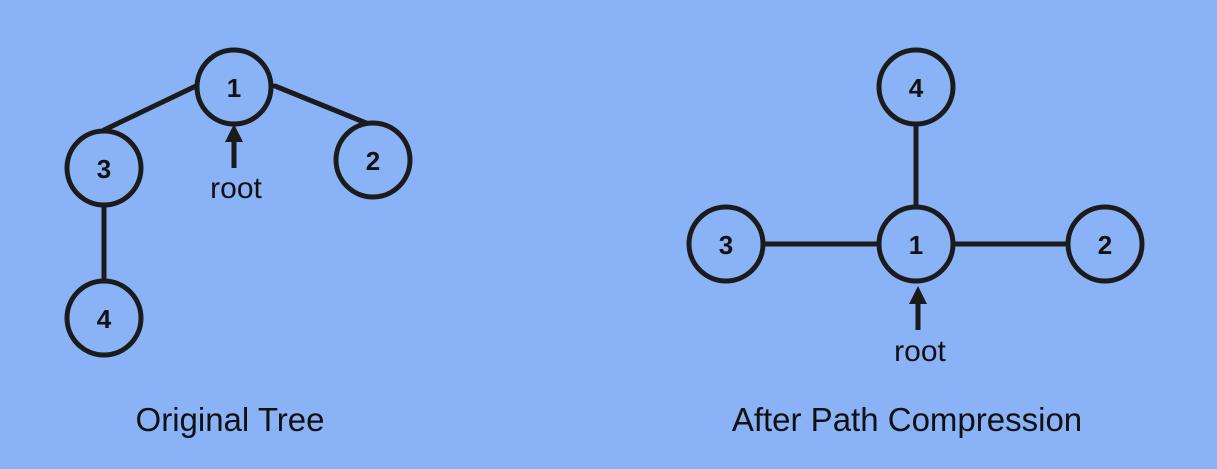  I want to click on compressed-node-4: 4, so click(916, 87).